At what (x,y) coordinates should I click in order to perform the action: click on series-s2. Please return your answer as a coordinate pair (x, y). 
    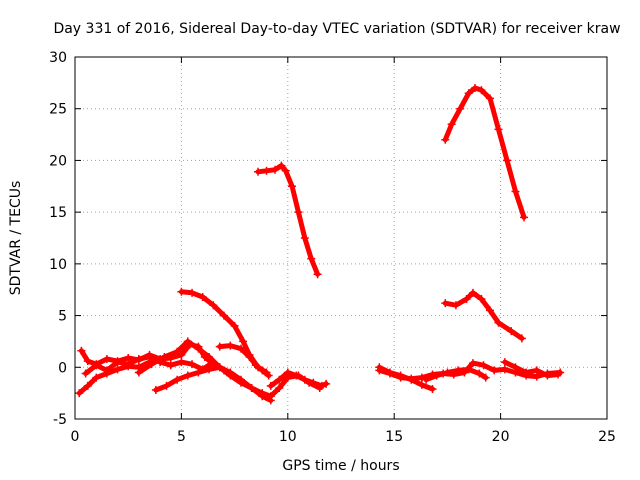
    Looking at the image, I should click on (485, 153).